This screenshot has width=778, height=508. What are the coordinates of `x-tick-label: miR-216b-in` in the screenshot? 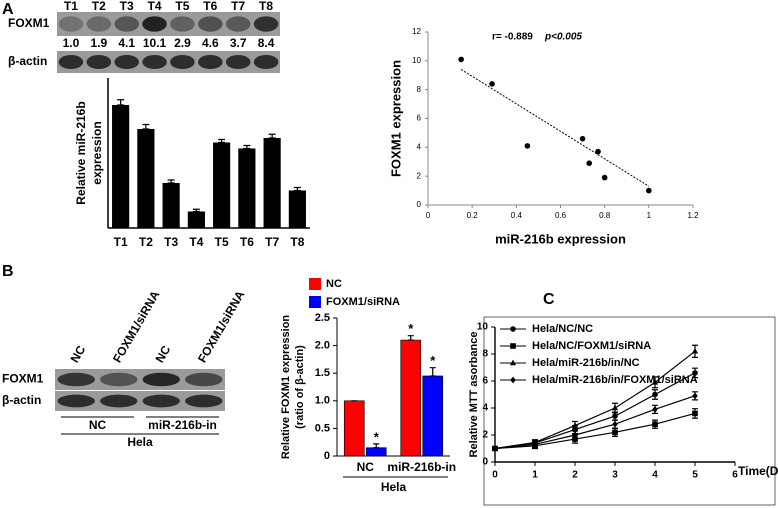 It's located at (421, 467).